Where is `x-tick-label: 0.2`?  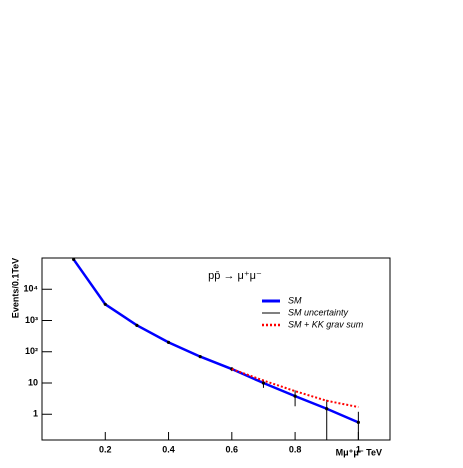
x-tick-label: 0.2 is located at coordinates (105, 449).